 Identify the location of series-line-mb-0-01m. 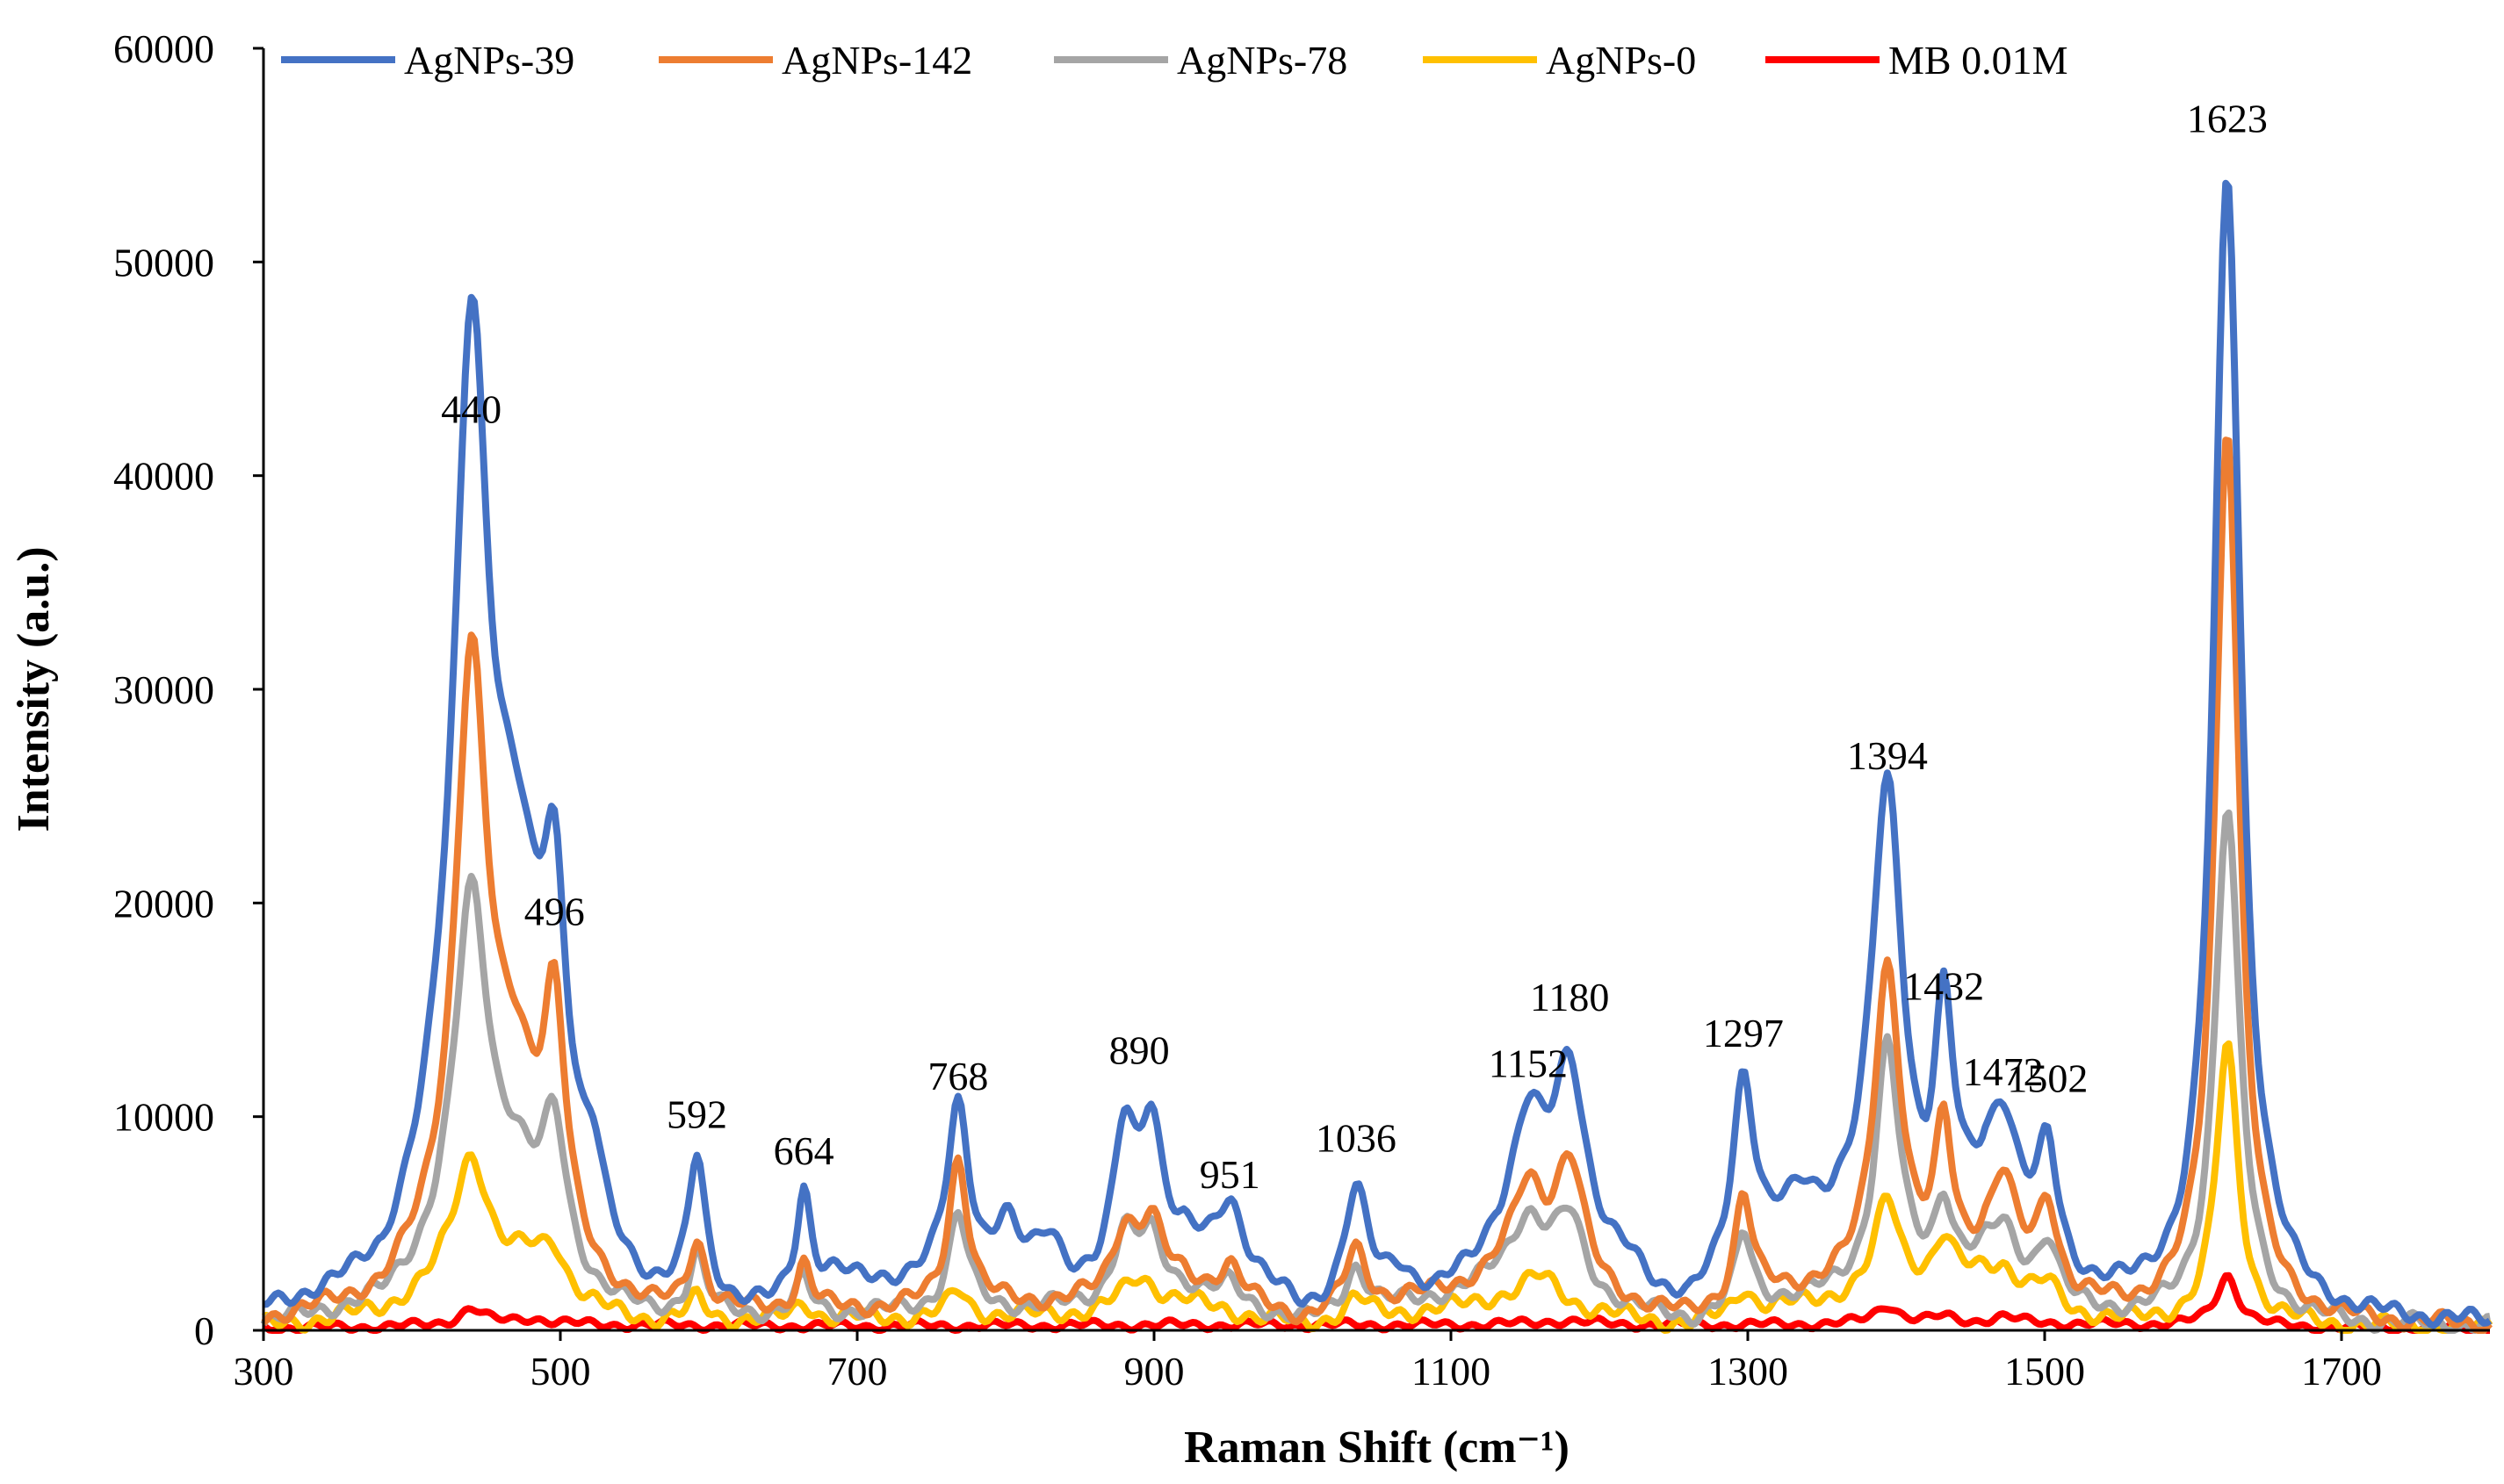
(1376, 1302).